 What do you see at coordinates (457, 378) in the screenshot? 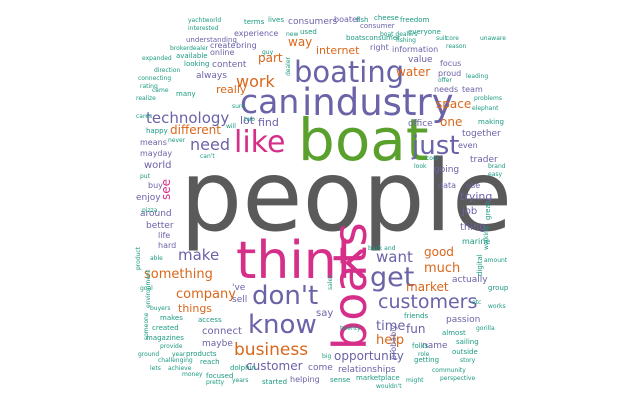
I see `cloud-word-perspective: perspective` at bounding box center [457, 378].